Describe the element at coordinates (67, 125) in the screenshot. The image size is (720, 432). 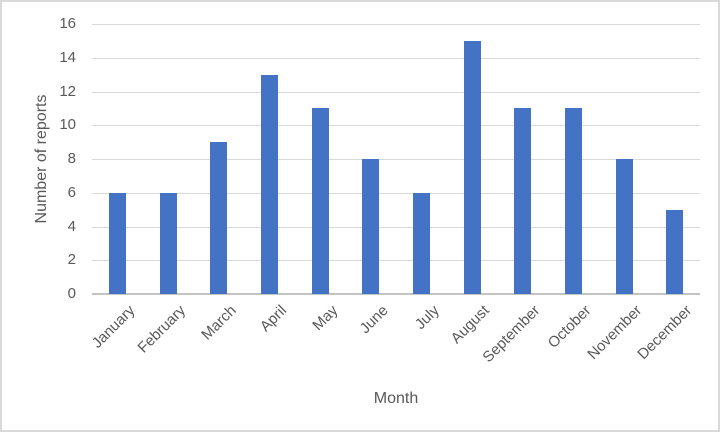
I see `y-tick-label: 10` at that location.